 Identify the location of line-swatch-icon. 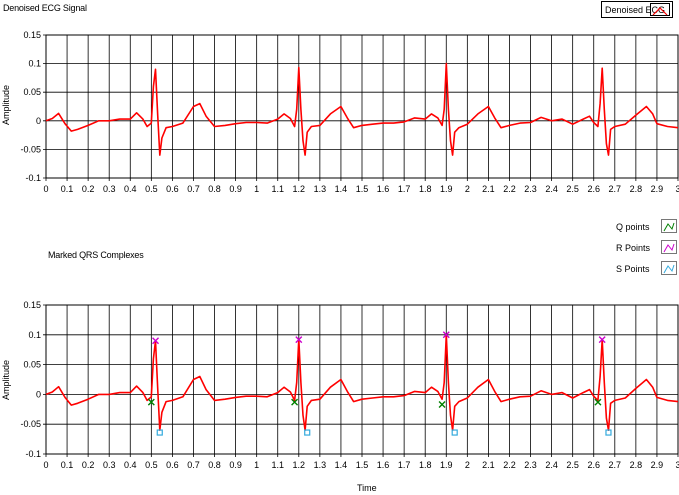
(660, 9).